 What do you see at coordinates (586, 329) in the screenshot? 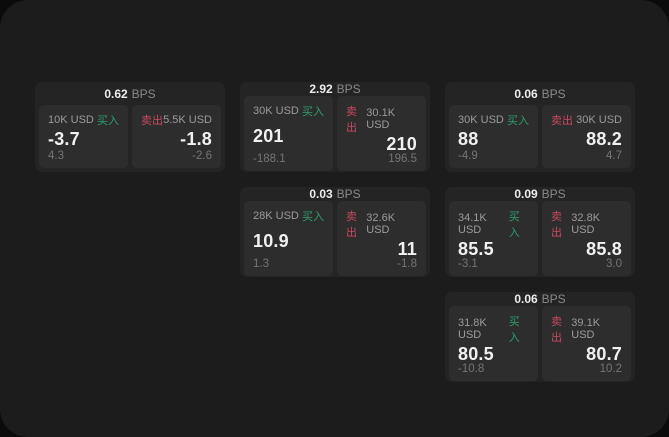
I see `sell-amount: 39.1K USD` at bounding box center [586, 329].